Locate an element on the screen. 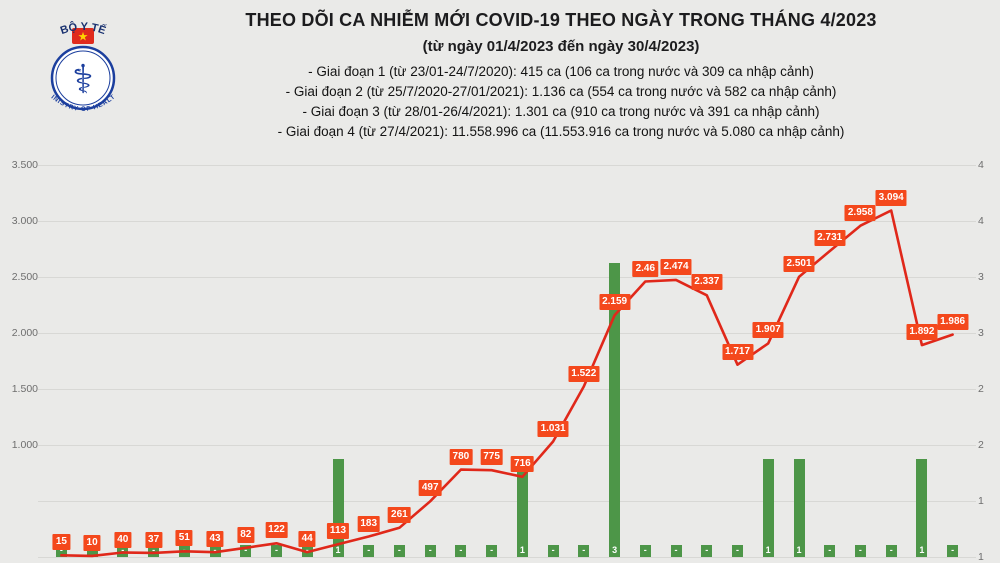 Image resolution: width=1000 pixels, height=563 pixels. case-value-label: 51 is located at coordinates (184, 538).